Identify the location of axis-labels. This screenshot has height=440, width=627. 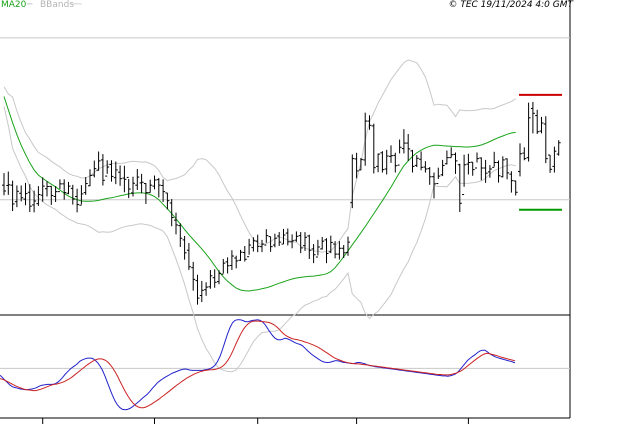
(255, 421).